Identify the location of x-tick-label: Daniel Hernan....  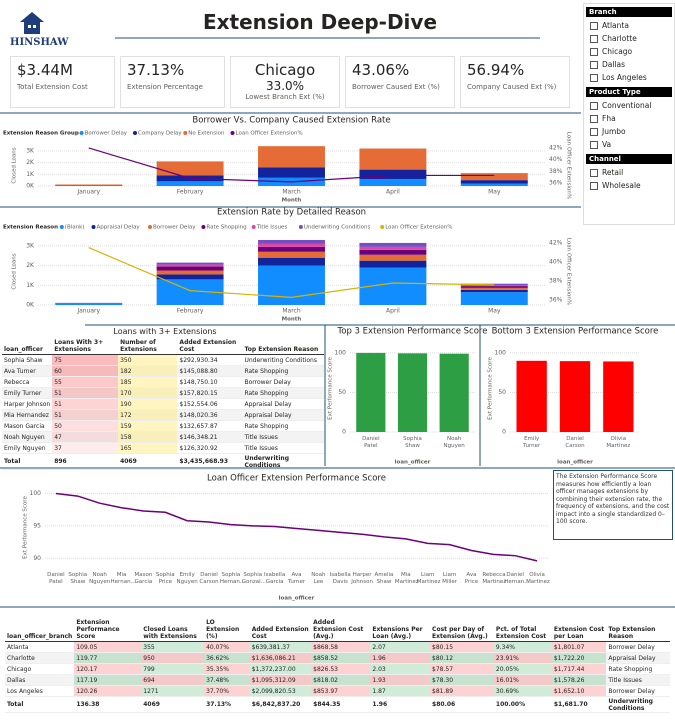
(517, 578).